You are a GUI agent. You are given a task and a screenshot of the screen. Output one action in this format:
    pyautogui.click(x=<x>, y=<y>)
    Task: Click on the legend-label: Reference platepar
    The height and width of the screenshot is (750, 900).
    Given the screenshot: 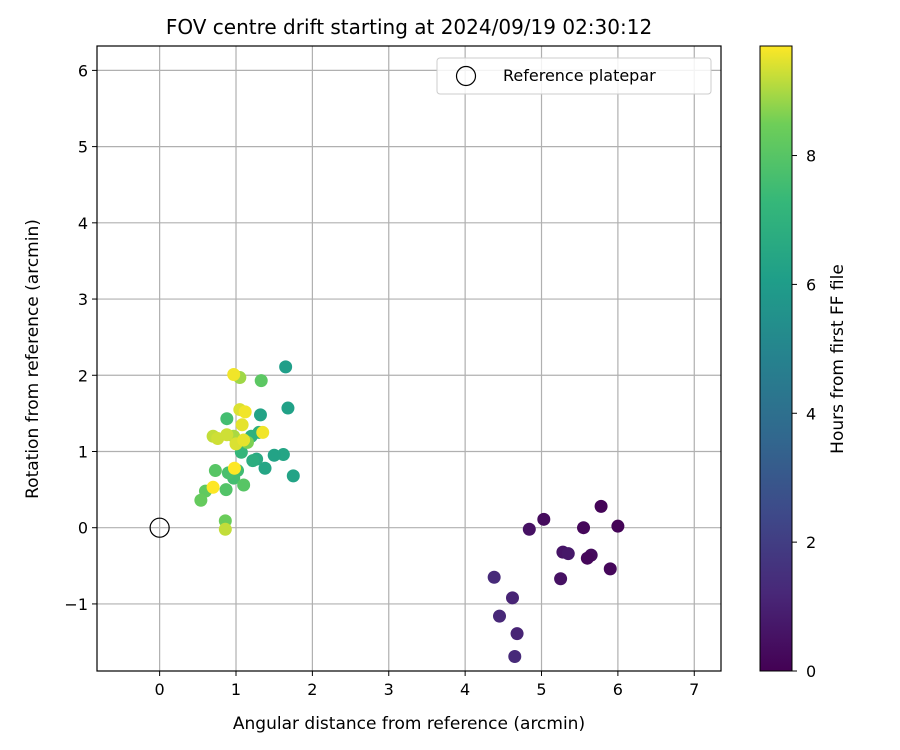 What is the action you would take?
    pyautogui.click(x=579, y=75)
    